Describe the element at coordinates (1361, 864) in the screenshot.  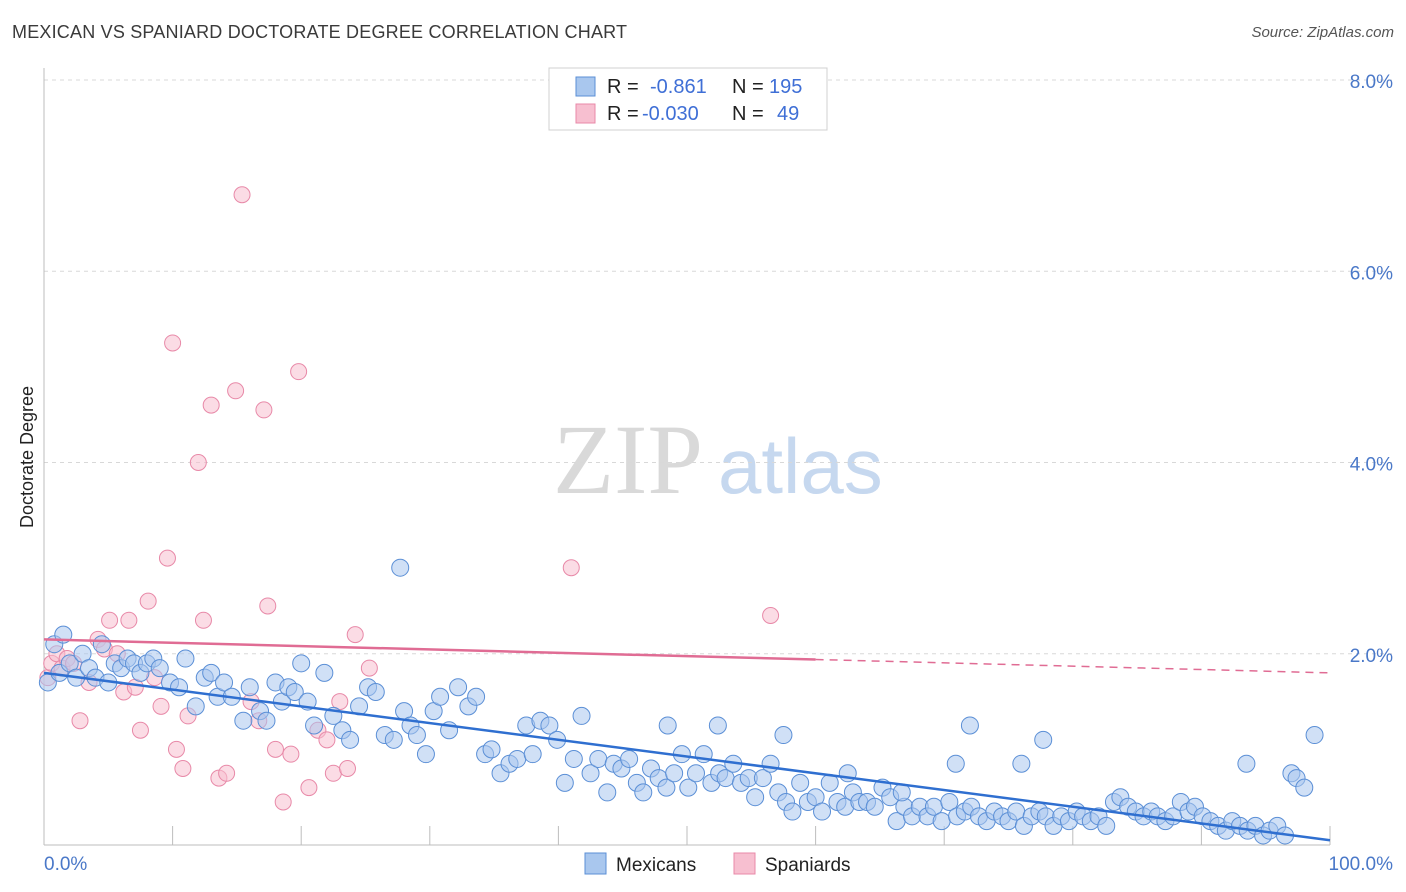
I see `x-tick-label: 100.0%` at that location.